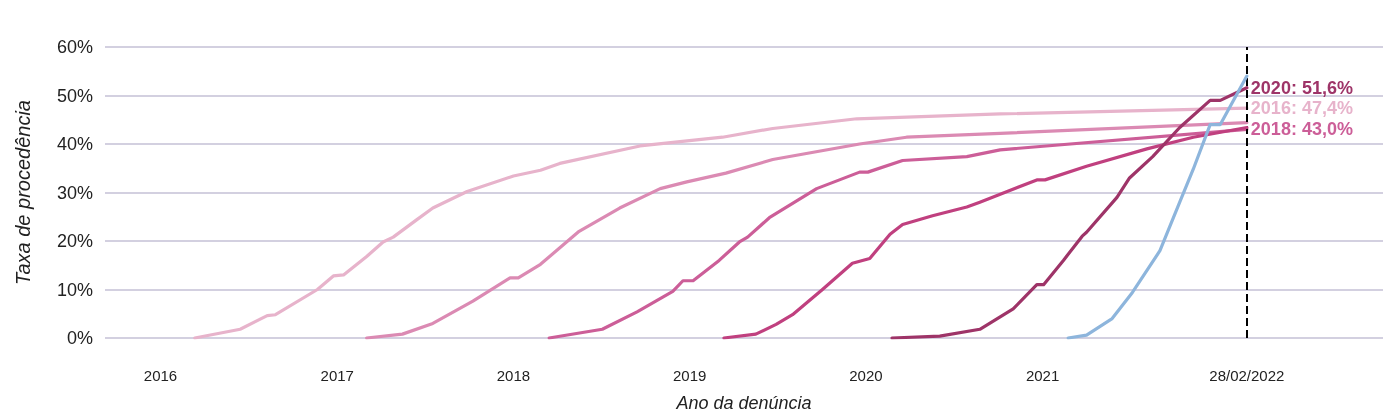 The width and height of the screenshot is (1383, 417). I want to click on y-tick-label: 50%, so click(74, 95).